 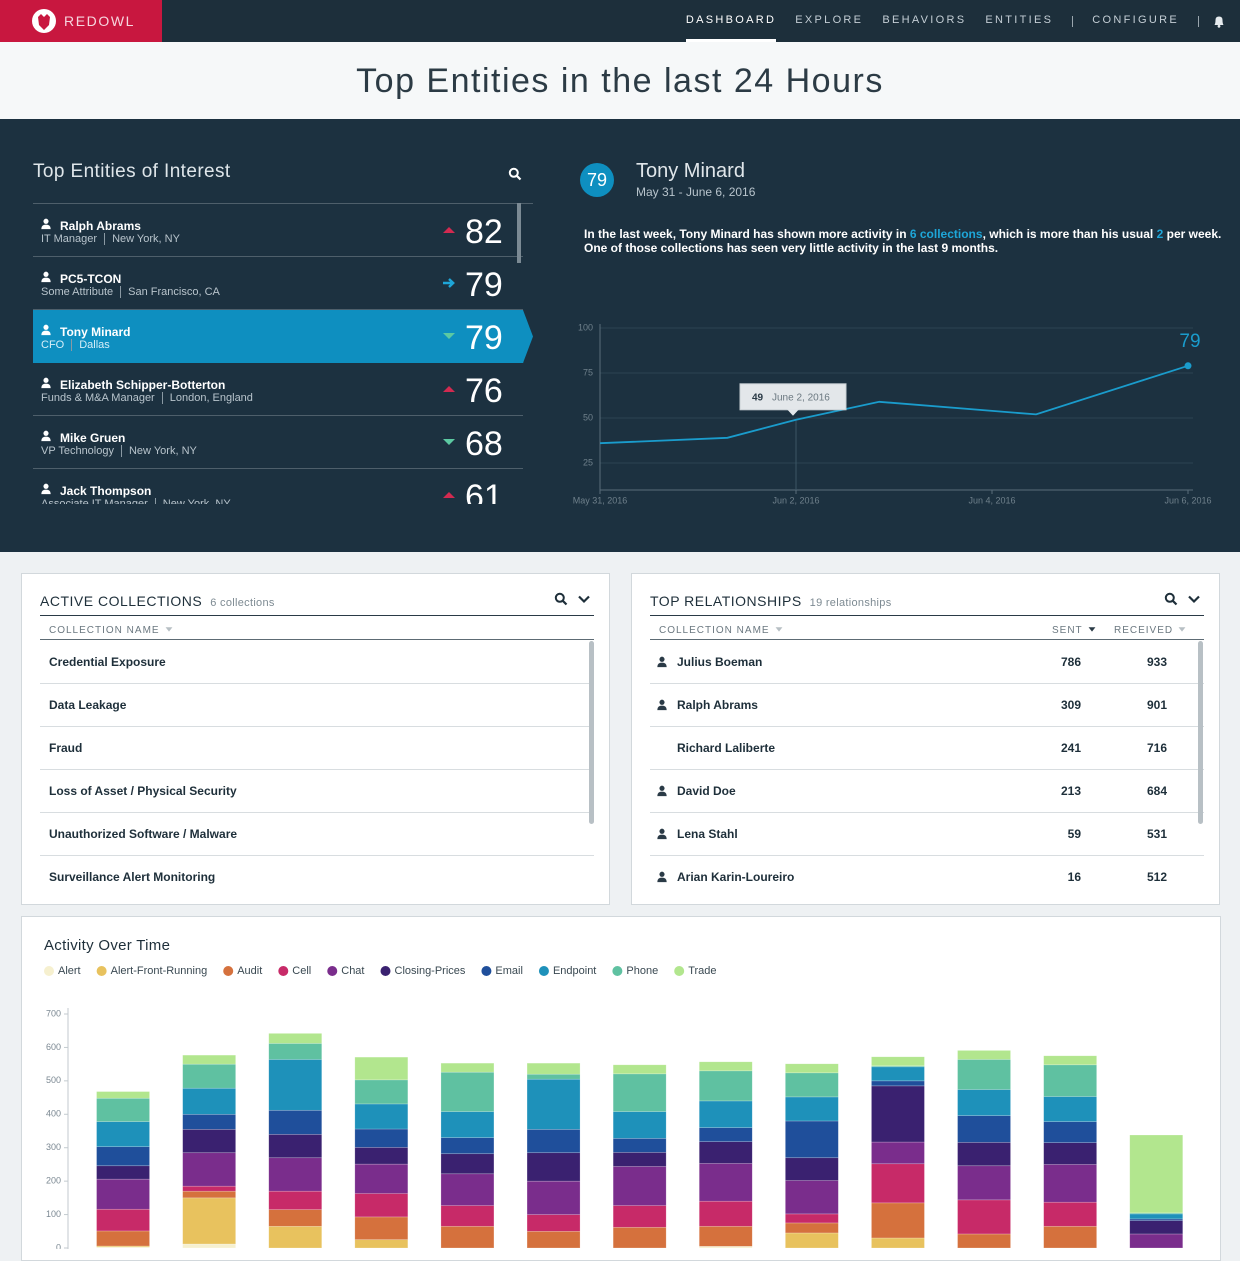 I want to click on sort-arrow, so click(x=1092, y=629).